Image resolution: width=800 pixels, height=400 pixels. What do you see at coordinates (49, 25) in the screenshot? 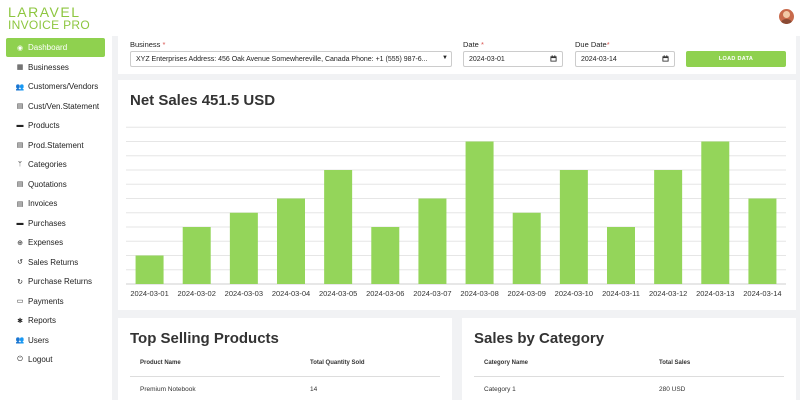
I see `logo-line-2: INVOICE PRO` at bounding box center [49, 25].